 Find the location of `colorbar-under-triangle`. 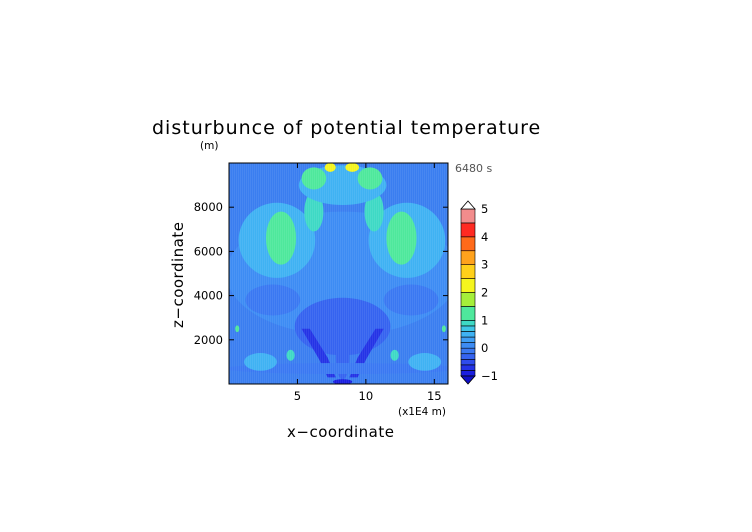

colorbar-under-triangle is located at coordinates (468, 380).